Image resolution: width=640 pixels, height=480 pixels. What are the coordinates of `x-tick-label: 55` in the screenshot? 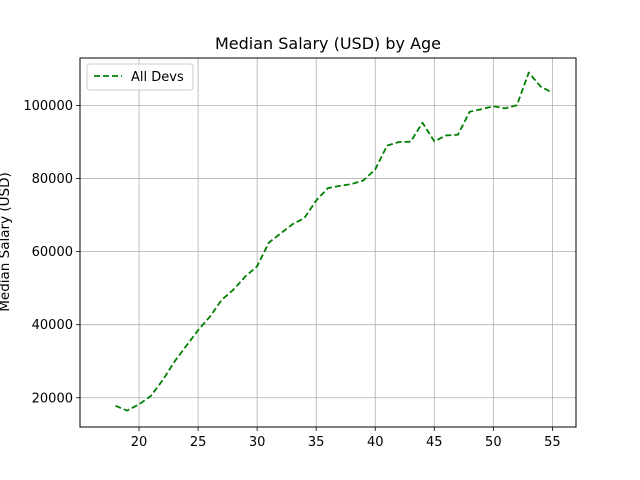 It's located at (552, 442).